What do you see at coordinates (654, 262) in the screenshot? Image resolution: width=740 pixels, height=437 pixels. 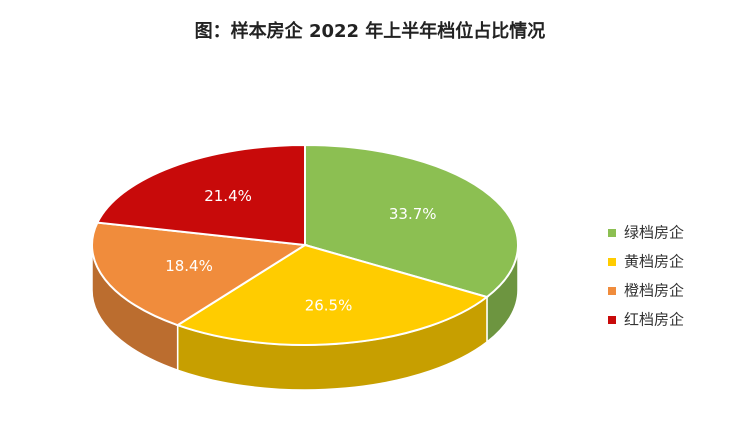 I see `legend-label: 黄档房企` at bounding box center [654, 262].